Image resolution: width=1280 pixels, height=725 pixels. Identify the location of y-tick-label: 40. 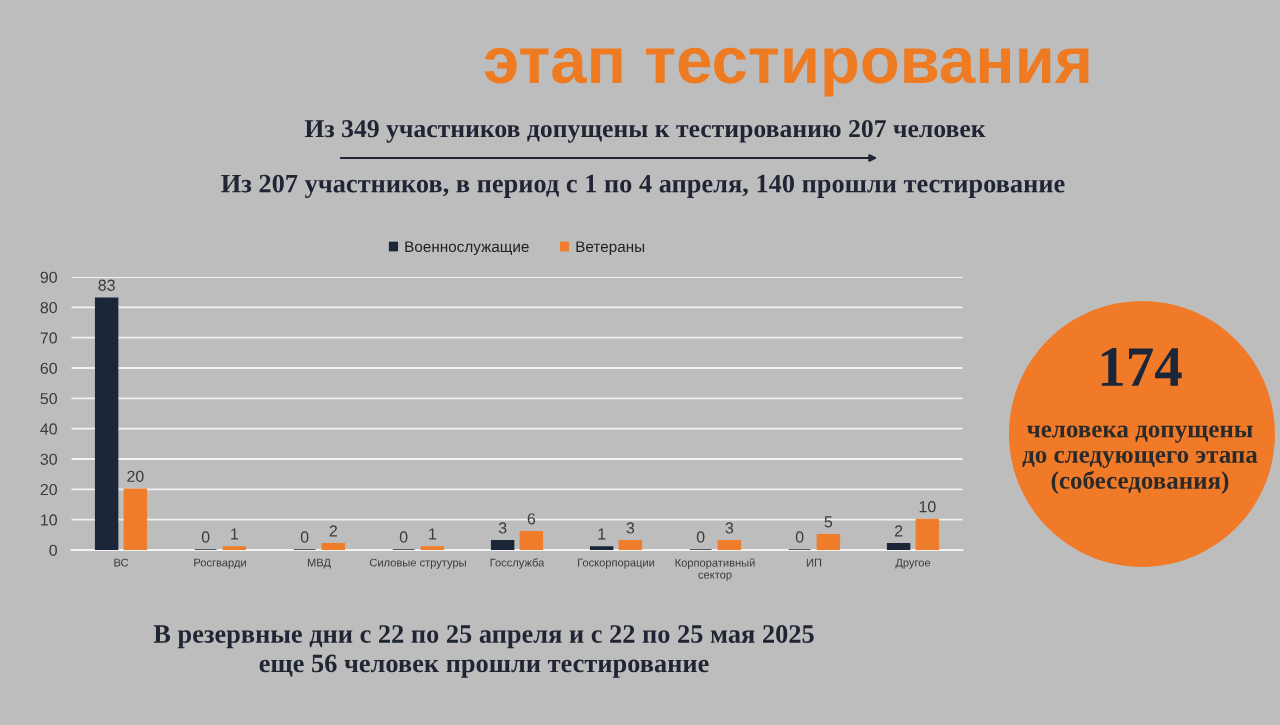
(48, 429).